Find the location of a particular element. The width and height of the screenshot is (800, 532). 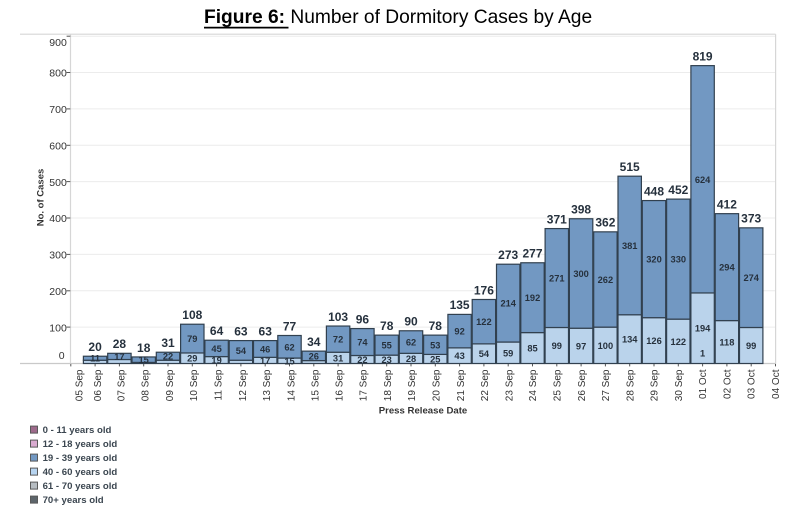

svg-text: 18 Sep is located at coordinates (388, 385).